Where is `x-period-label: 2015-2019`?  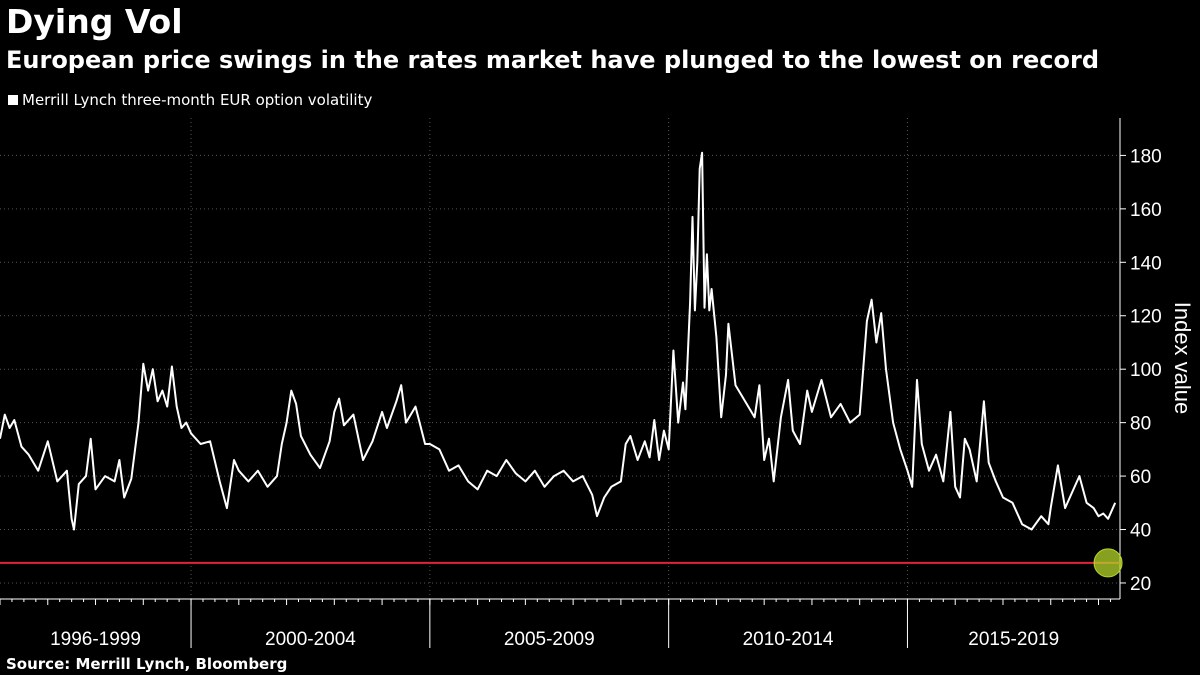
x-period-label: 2015-2019 is located at coordinates (1013, 639).